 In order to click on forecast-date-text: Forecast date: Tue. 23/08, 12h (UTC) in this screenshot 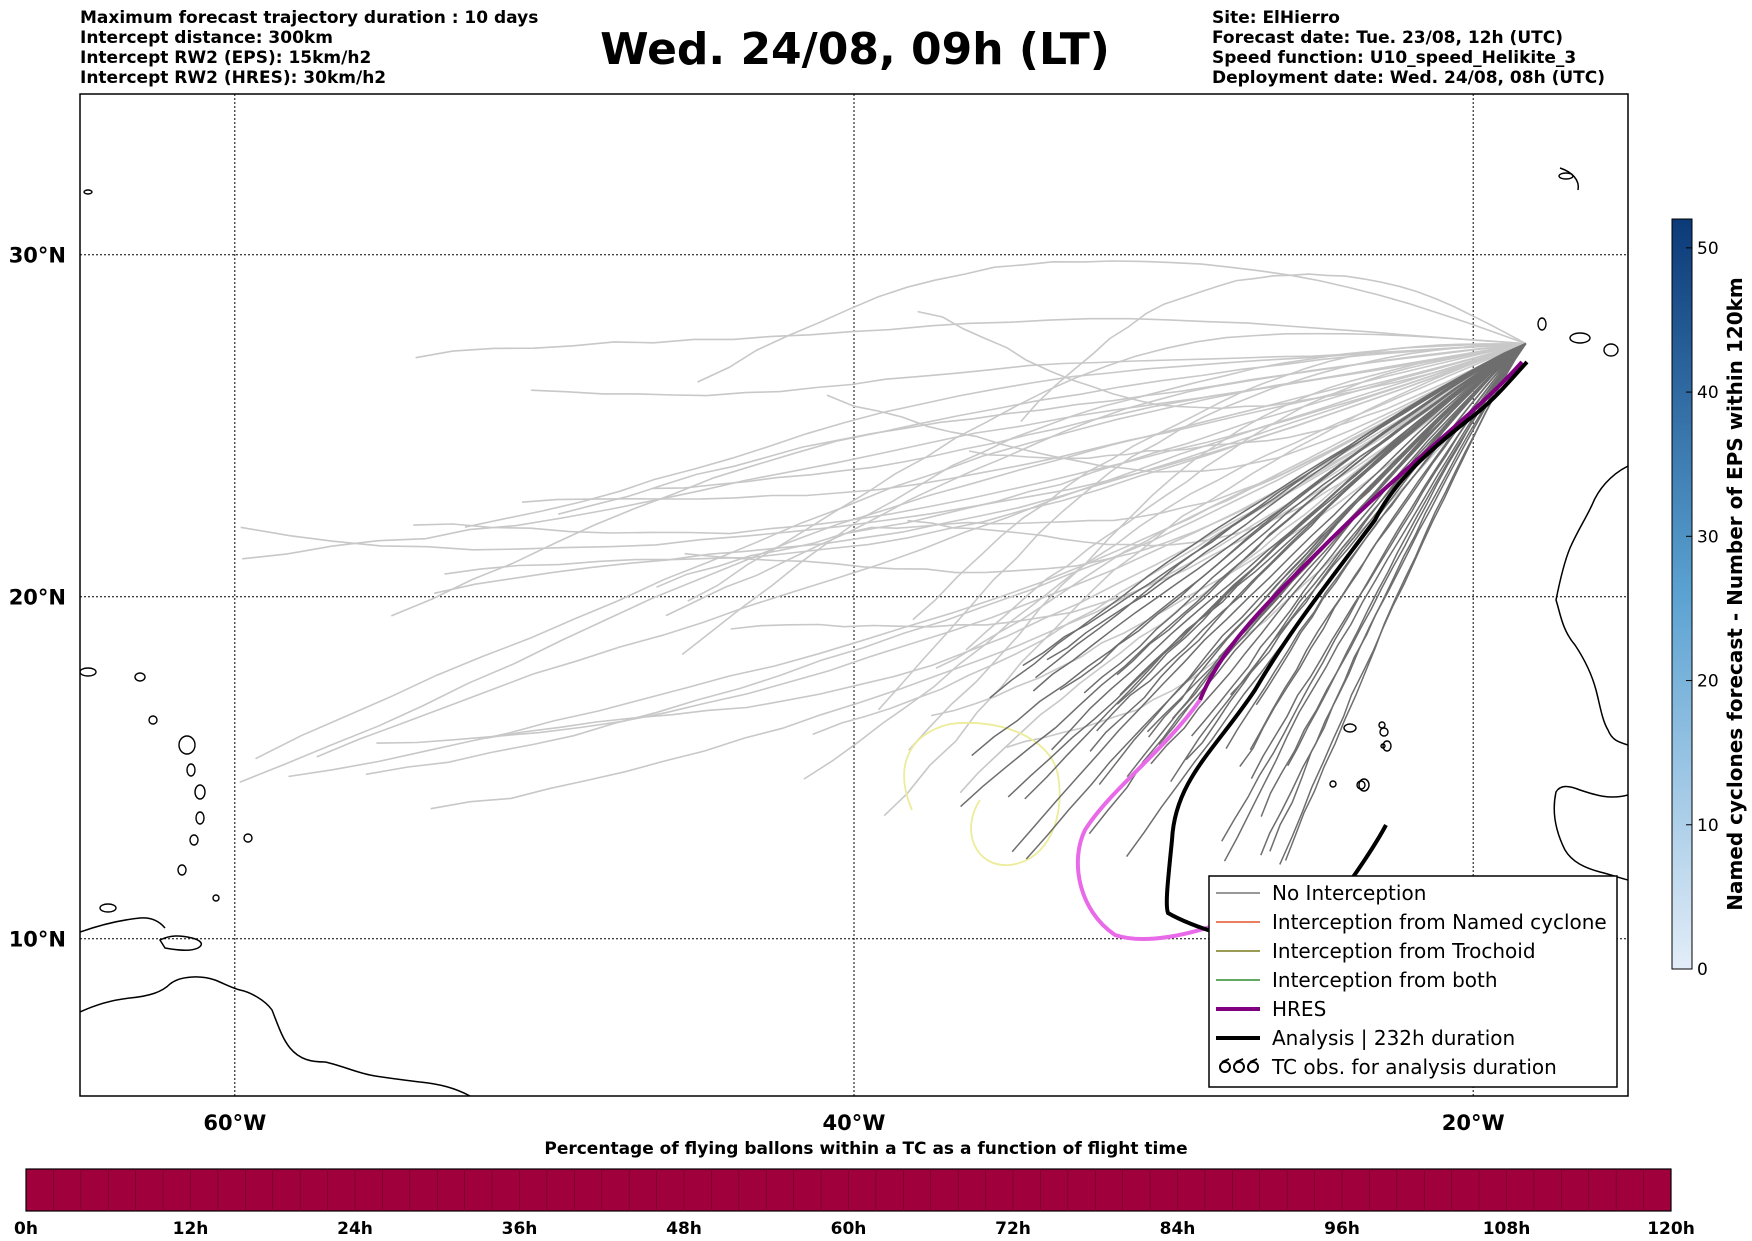, I will do `click(1387, 38)`.